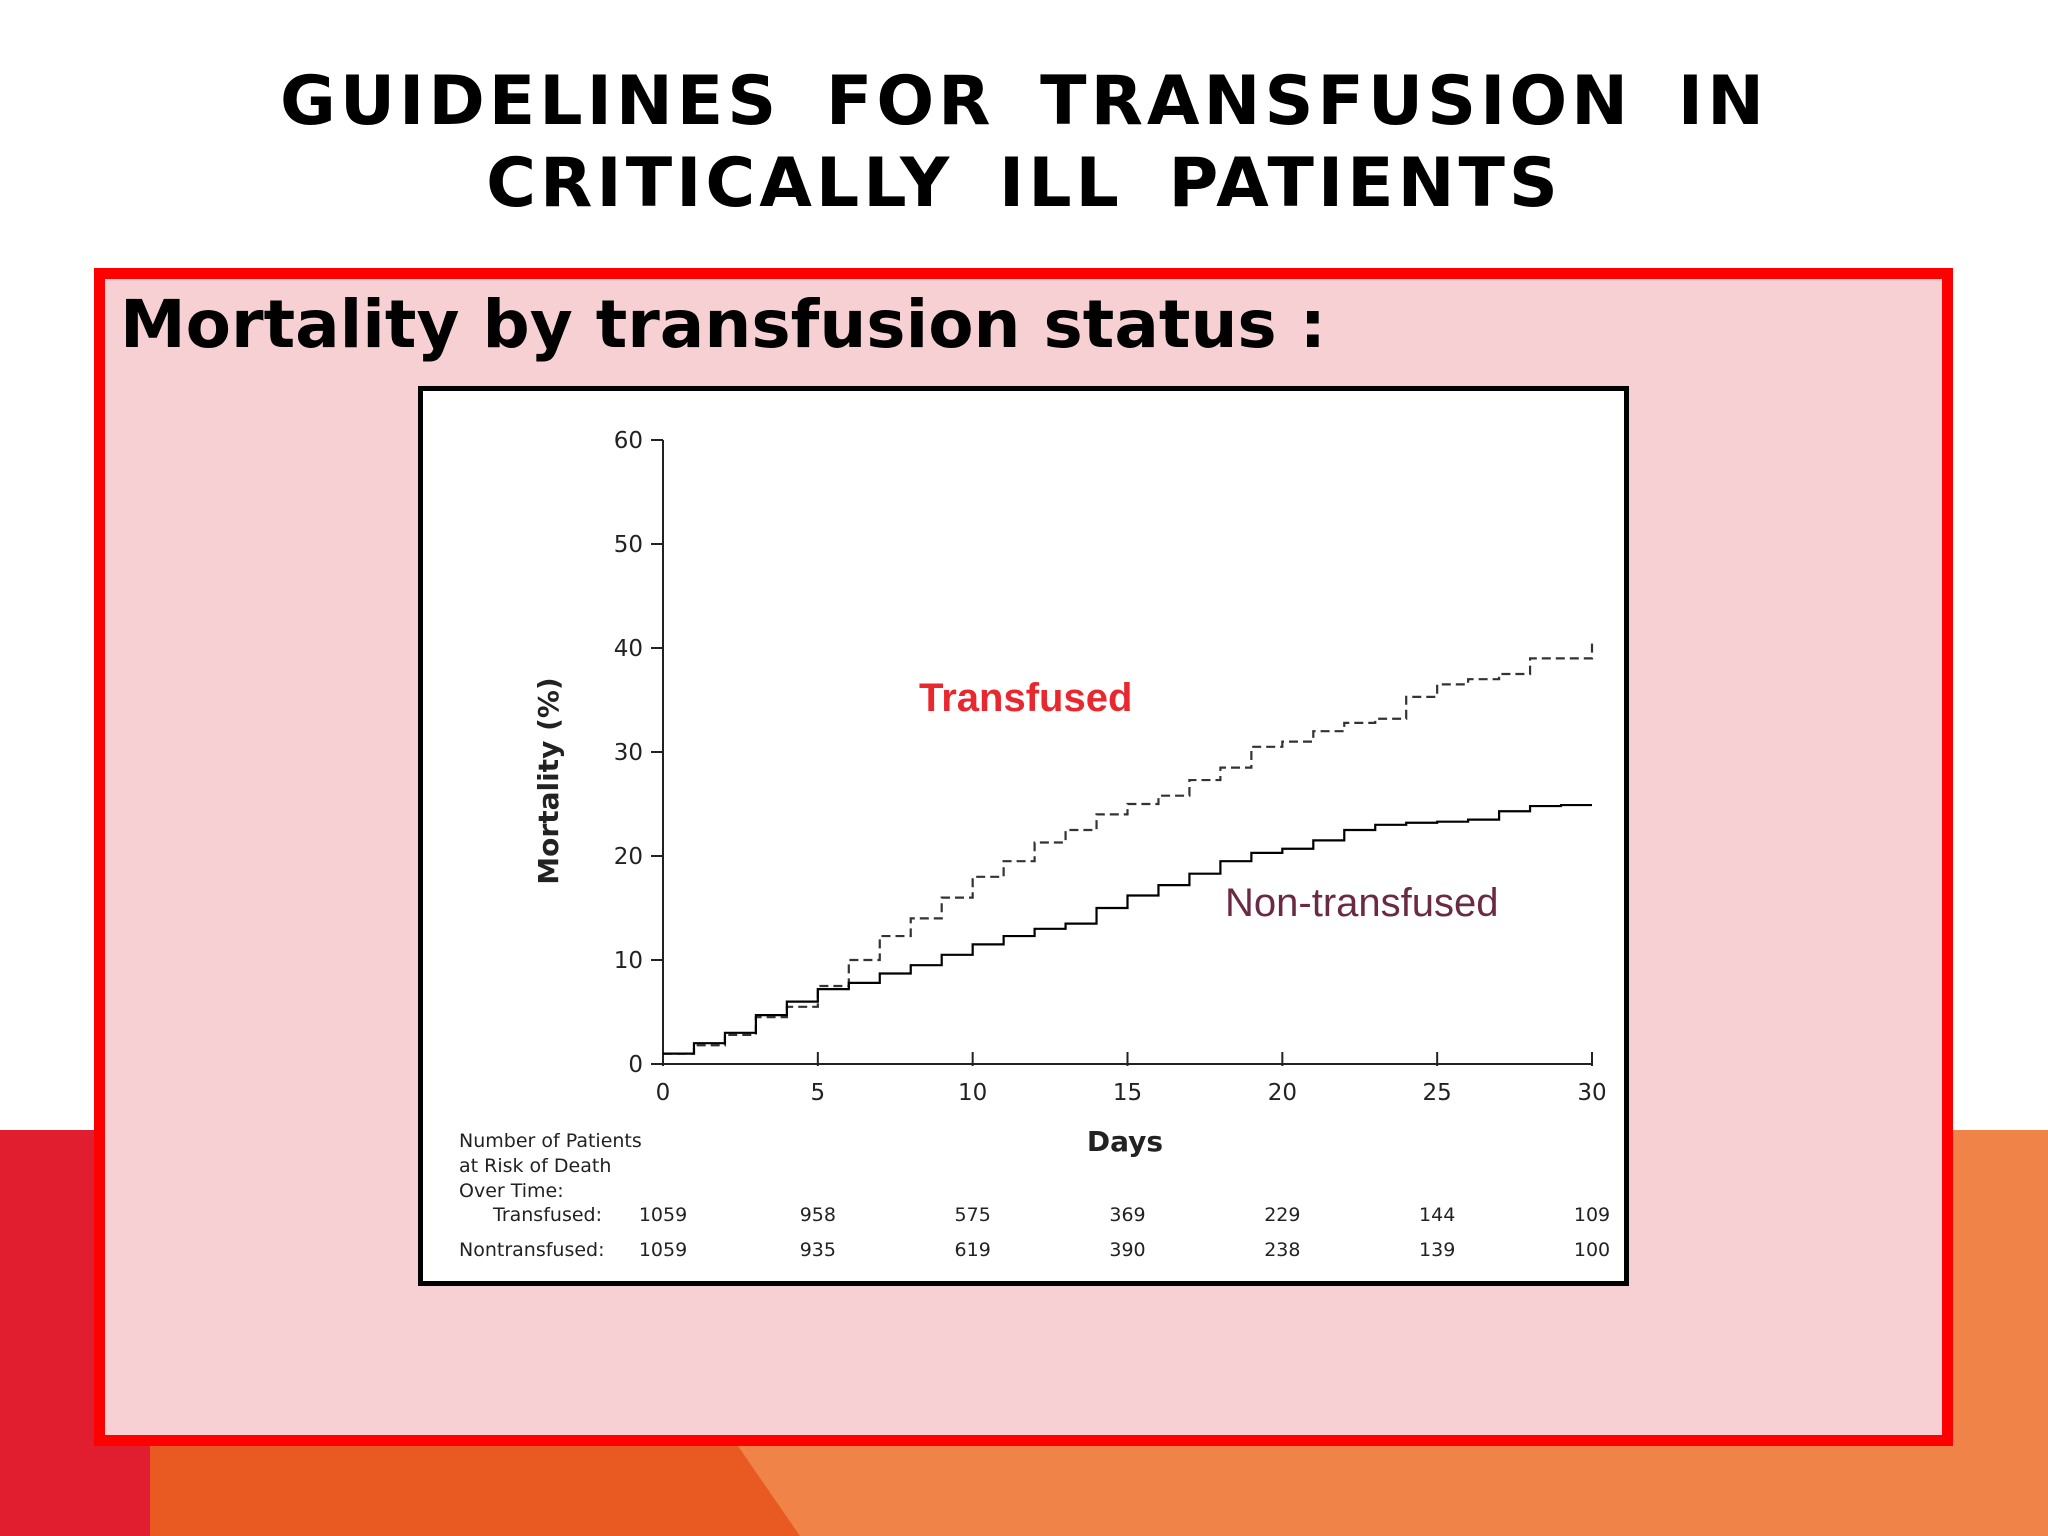  What do you see at coordinates (1591, 1093) in the screenshot?
I see `x-tick-label: 30` at bounding box center [1591, 1093].